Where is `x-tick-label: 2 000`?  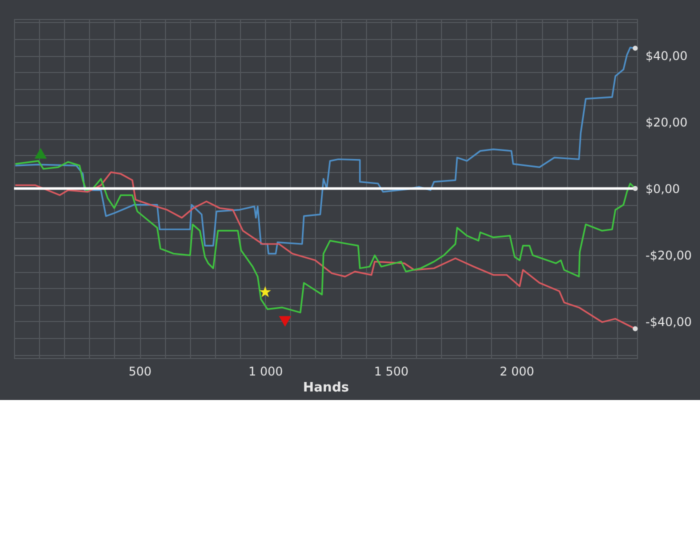
x-tick-label: 2 000 is located at coordinates (517, 371).